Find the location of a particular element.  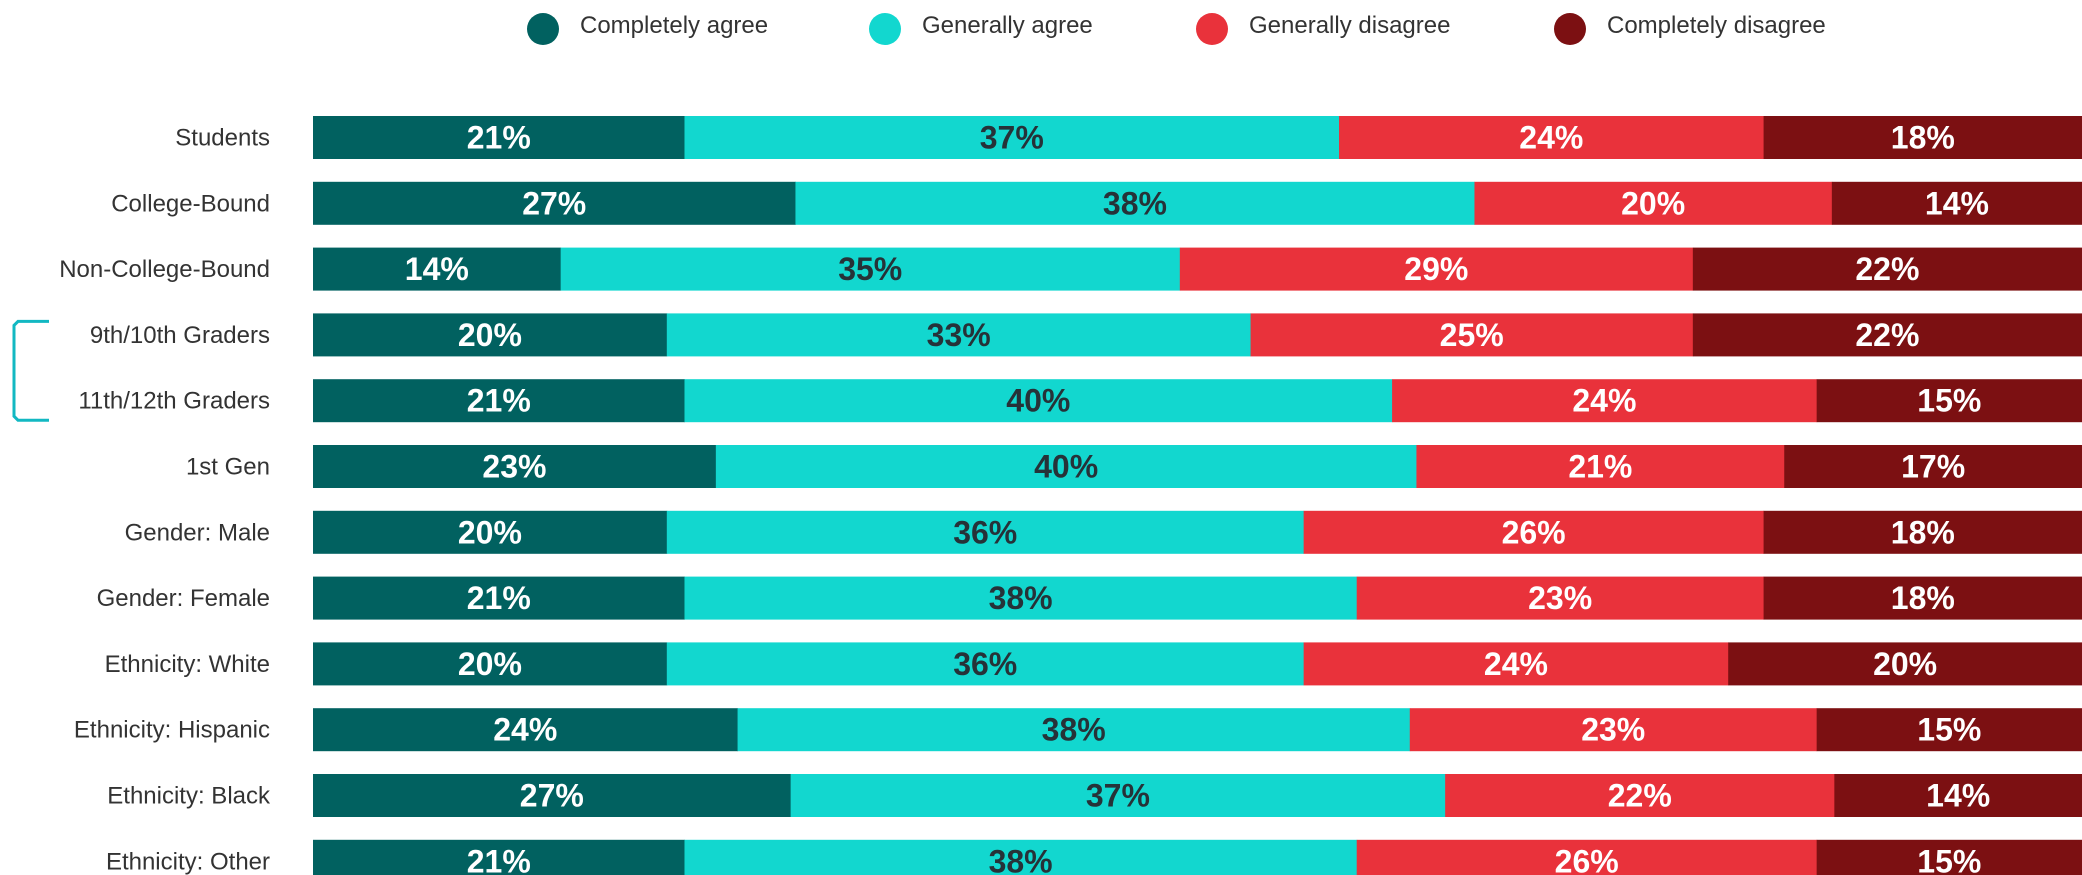

data-label-generally-agree-college-bound: 38% is located at coordinates (1135, 203).